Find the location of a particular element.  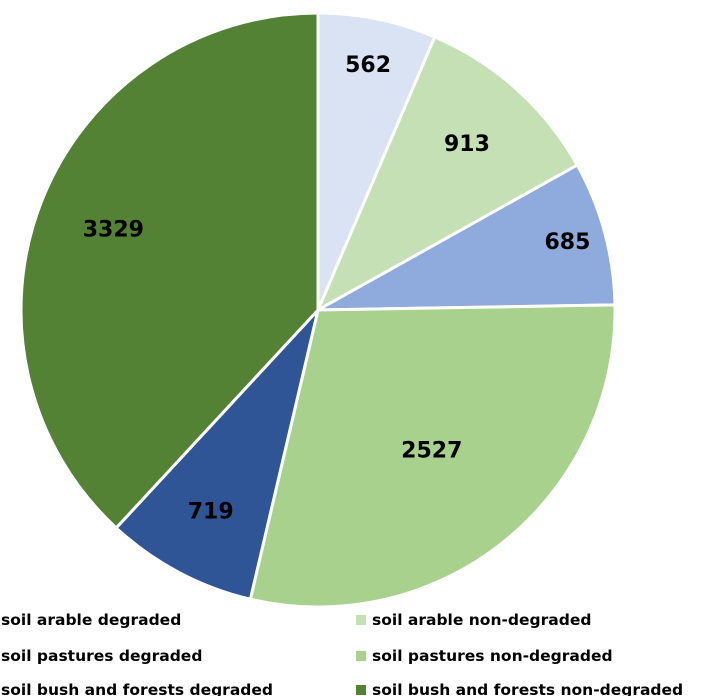

legend-label: soil pastures degraded is located at coordinates (101, 656).